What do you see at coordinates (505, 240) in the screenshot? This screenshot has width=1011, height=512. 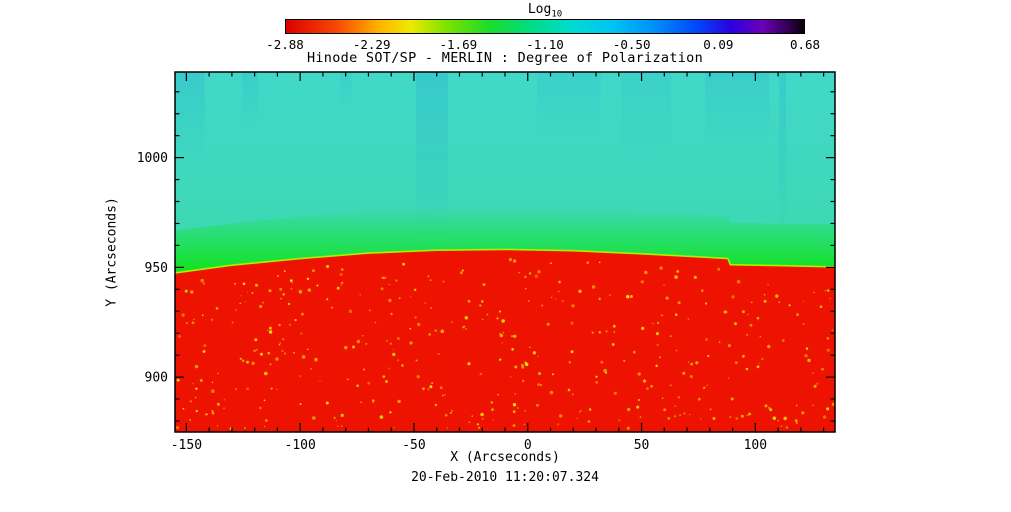 I see `limb-glow-band` at bounding box center [505, 240].